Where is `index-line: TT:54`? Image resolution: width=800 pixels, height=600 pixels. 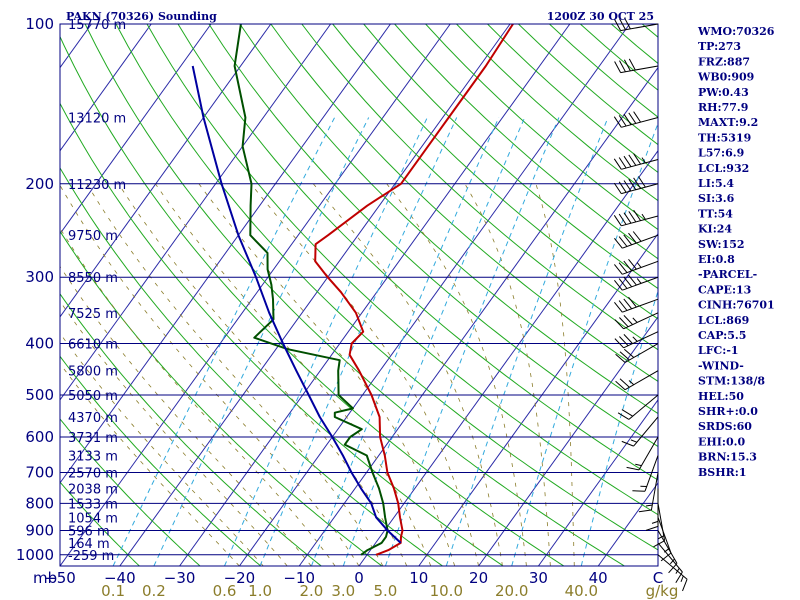
index-line: TT:54 is located at coordinates (715, 213).